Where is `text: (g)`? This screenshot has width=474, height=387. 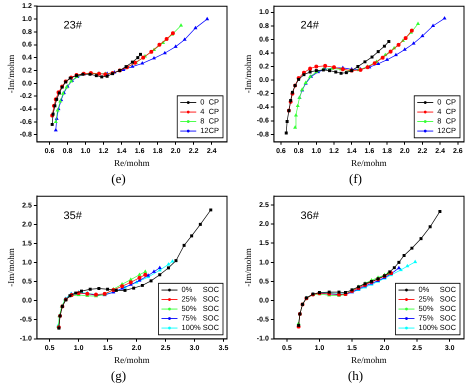 text: (g) is located at coordinates (118, 376).